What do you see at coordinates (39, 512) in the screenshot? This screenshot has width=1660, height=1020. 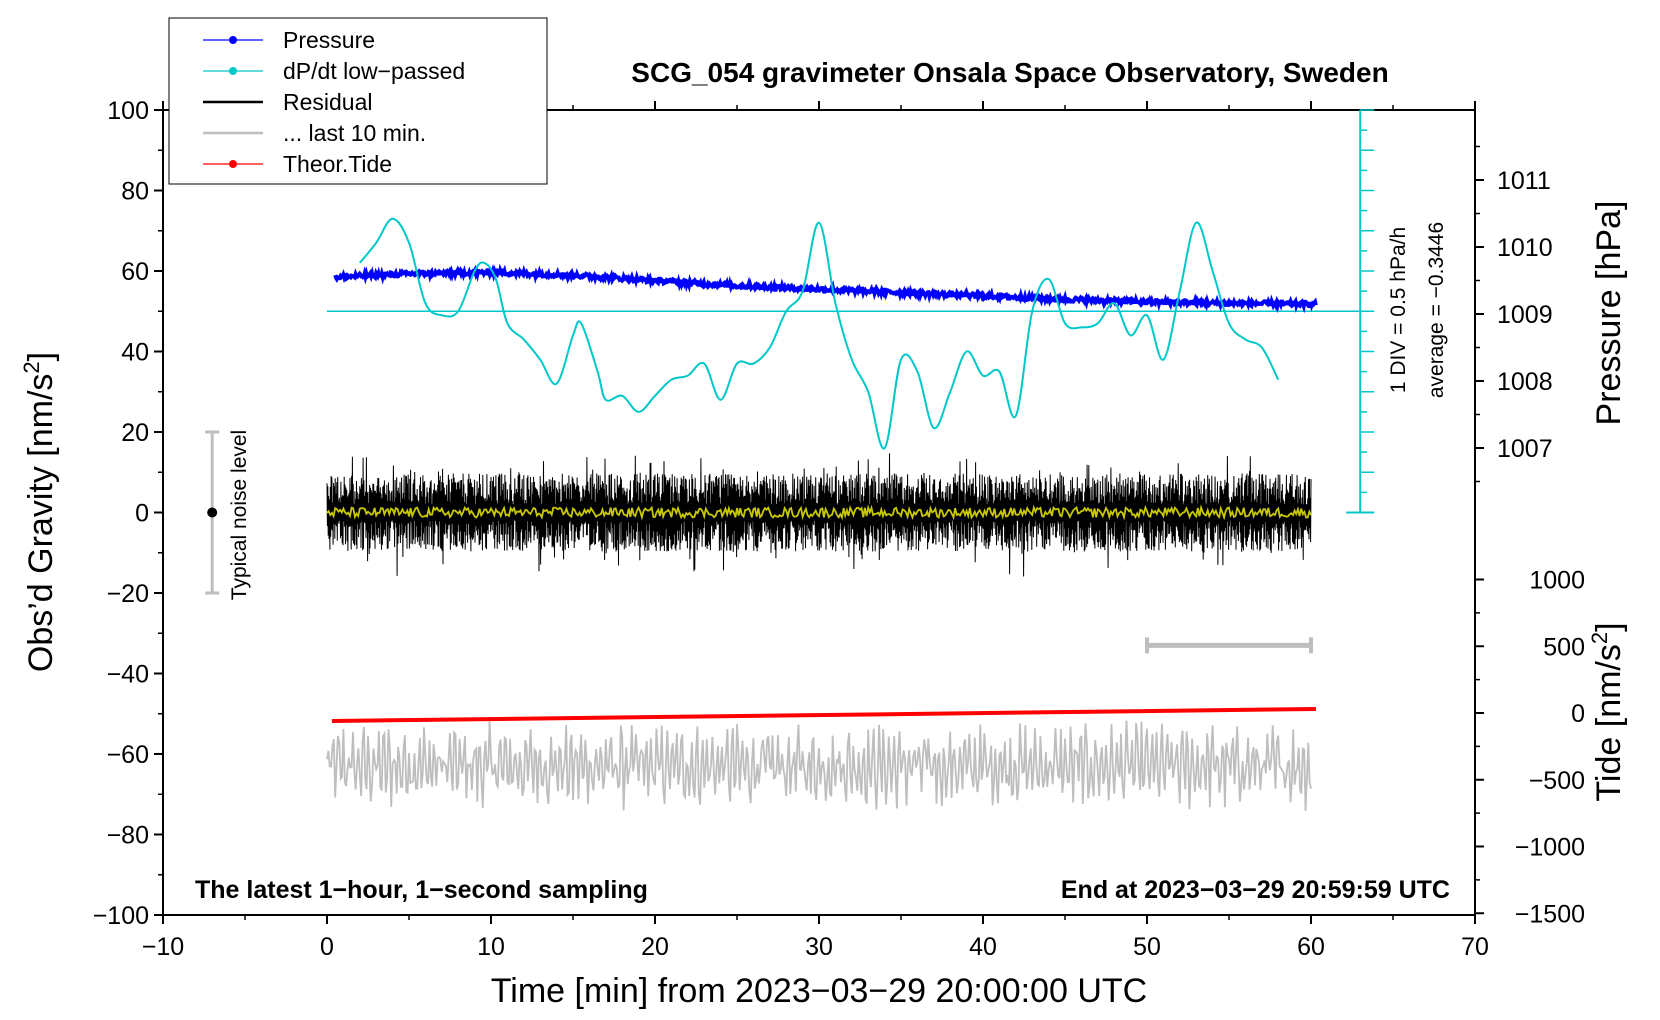 I see `y-axis-label-gravity: Obs’d Gravity [nm/s2]` at bounding box center [39, 512].